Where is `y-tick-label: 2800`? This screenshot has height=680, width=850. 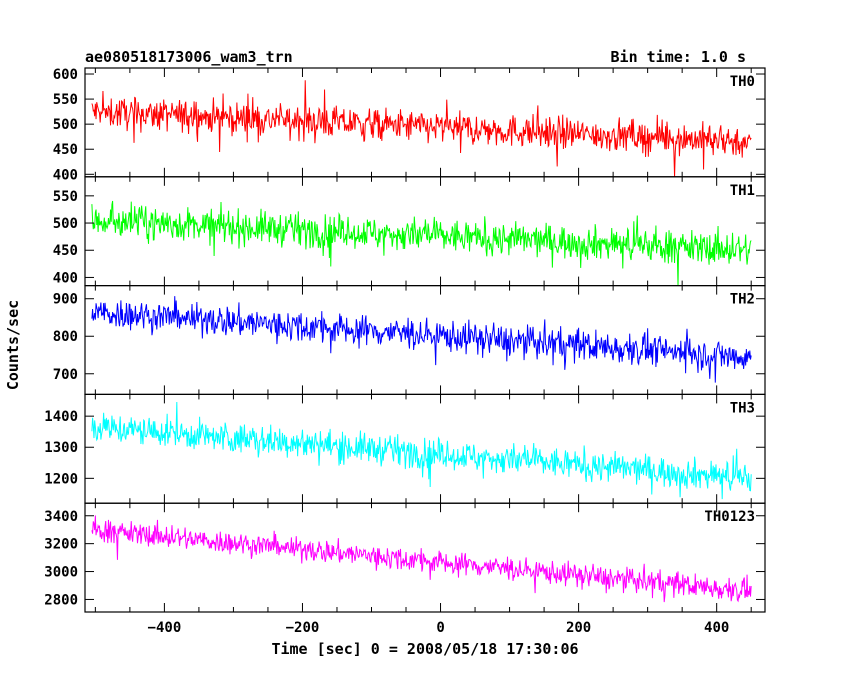
y-tick-label: 2800 is located at coordinates (61, 600).